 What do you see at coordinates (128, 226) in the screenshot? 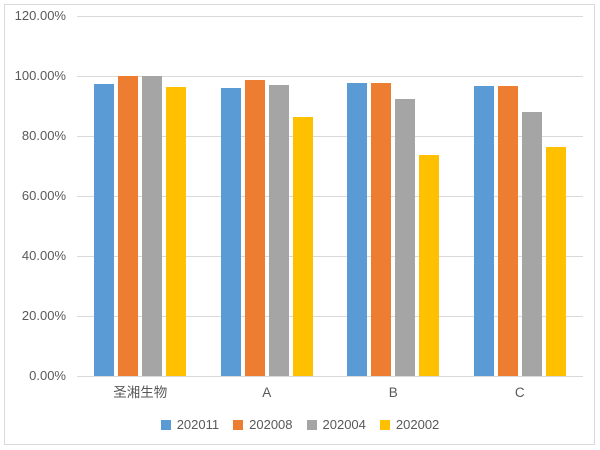
I see `bar-202008-cat0` at bounding box center [128, 226].